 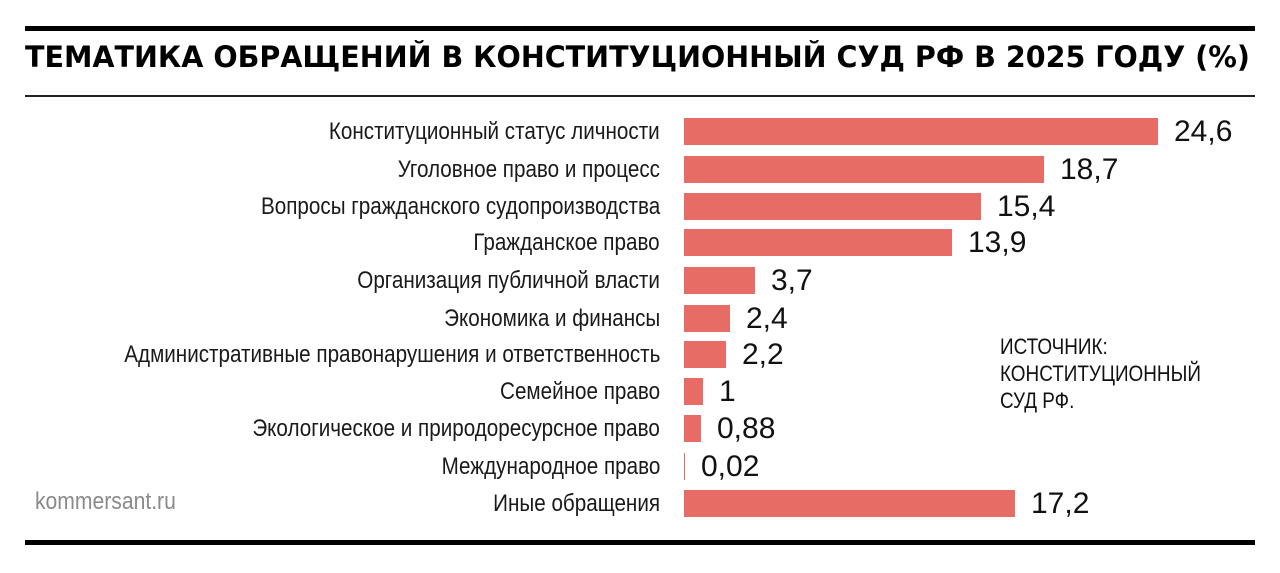 What do you see at coordinates (566, 242) in the screenshot?
I see `category-label: Гражданское право` at bounding box center [566, 242].